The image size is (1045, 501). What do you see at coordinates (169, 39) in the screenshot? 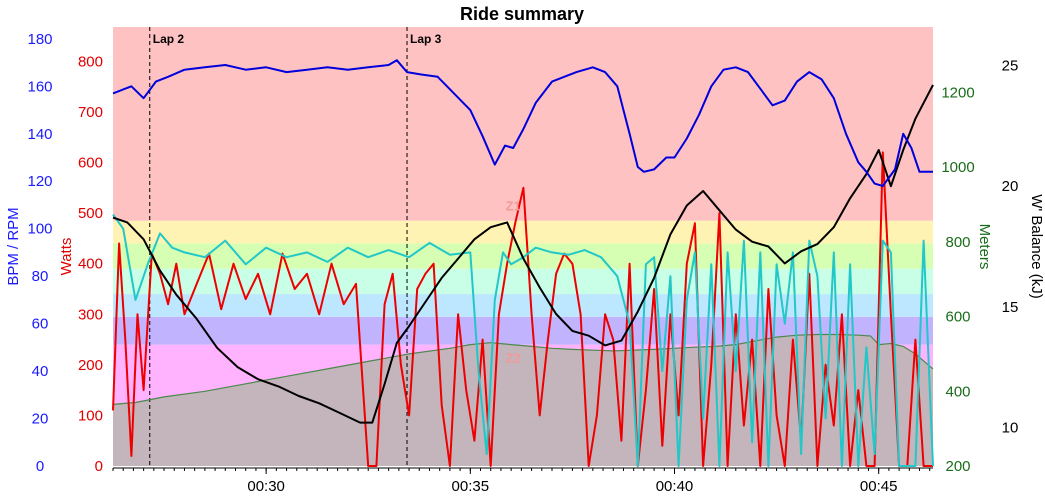
I see `lap-label-lap-2: Lap 2` at bounding box center [169, 39].